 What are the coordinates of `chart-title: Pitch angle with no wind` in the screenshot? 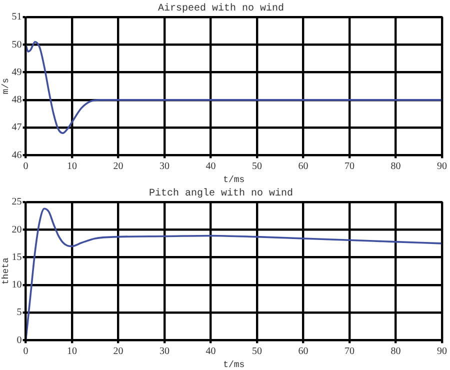 It's located at (221, 194).